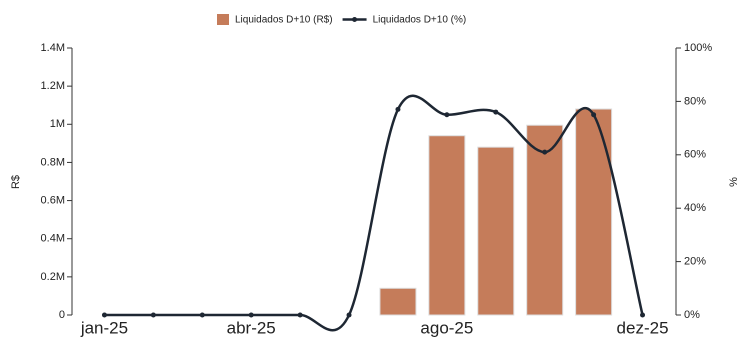 This screenshot has width=740, height=338. What do you see at coordinates (251, 327) in the screenshot?
I see `x-tick-label: abr-25` at bounding box center [251, 327].